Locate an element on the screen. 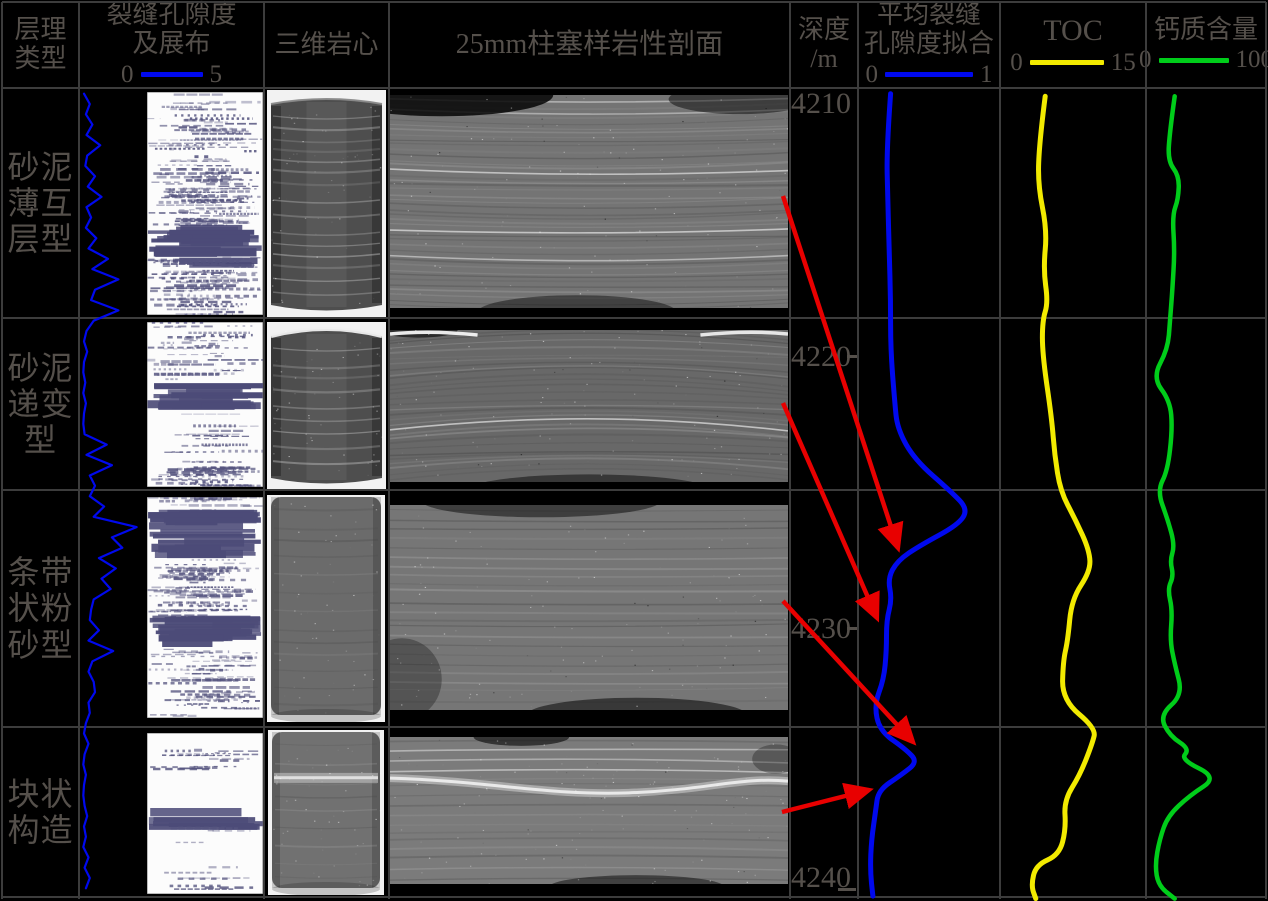  scale-max: 5 is located at coordinates (216, 74).